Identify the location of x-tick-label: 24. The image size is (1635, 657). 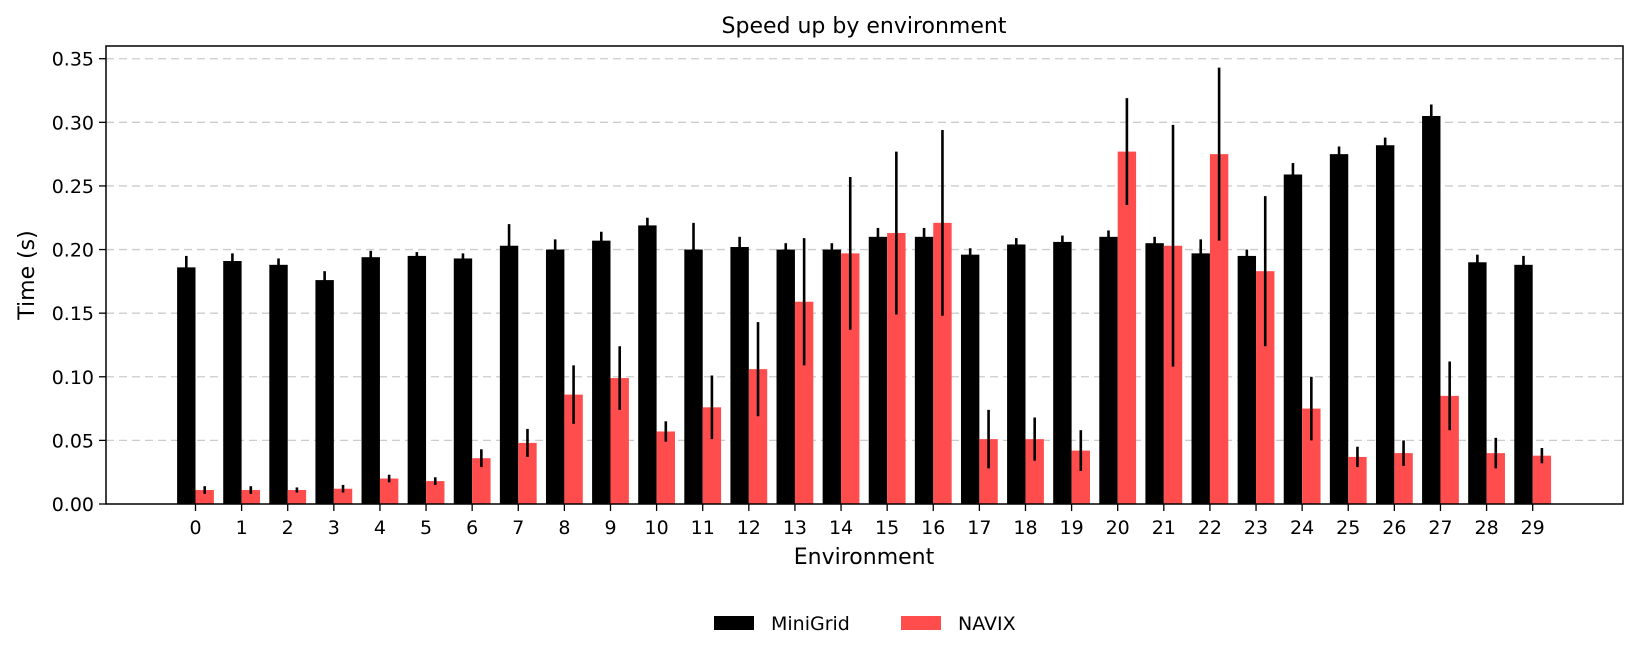
(1302, 528).